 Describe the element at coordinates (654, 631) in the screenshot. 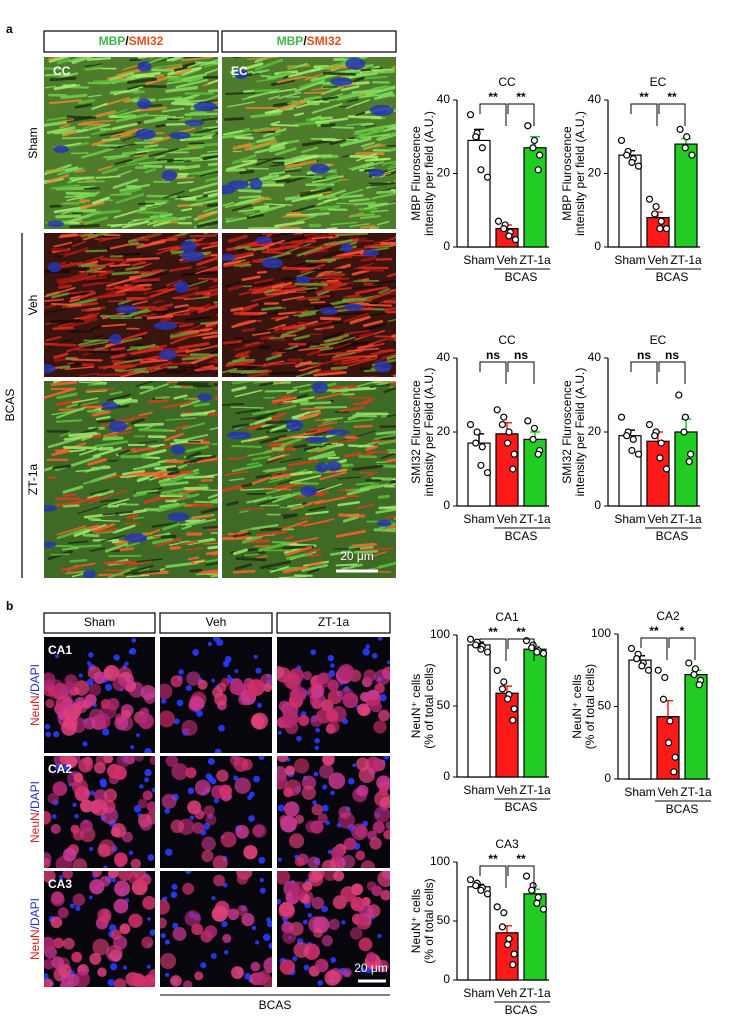

I see `significance-label: **` at that location.